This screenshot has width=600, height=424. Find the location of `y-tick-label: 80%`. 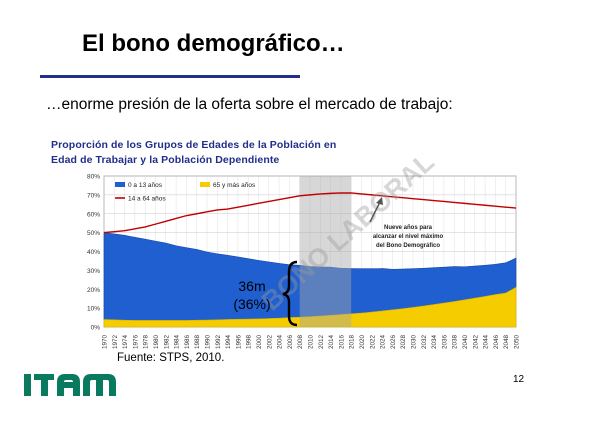

y-tick-label: 80% is located at coordinates (93, 177).